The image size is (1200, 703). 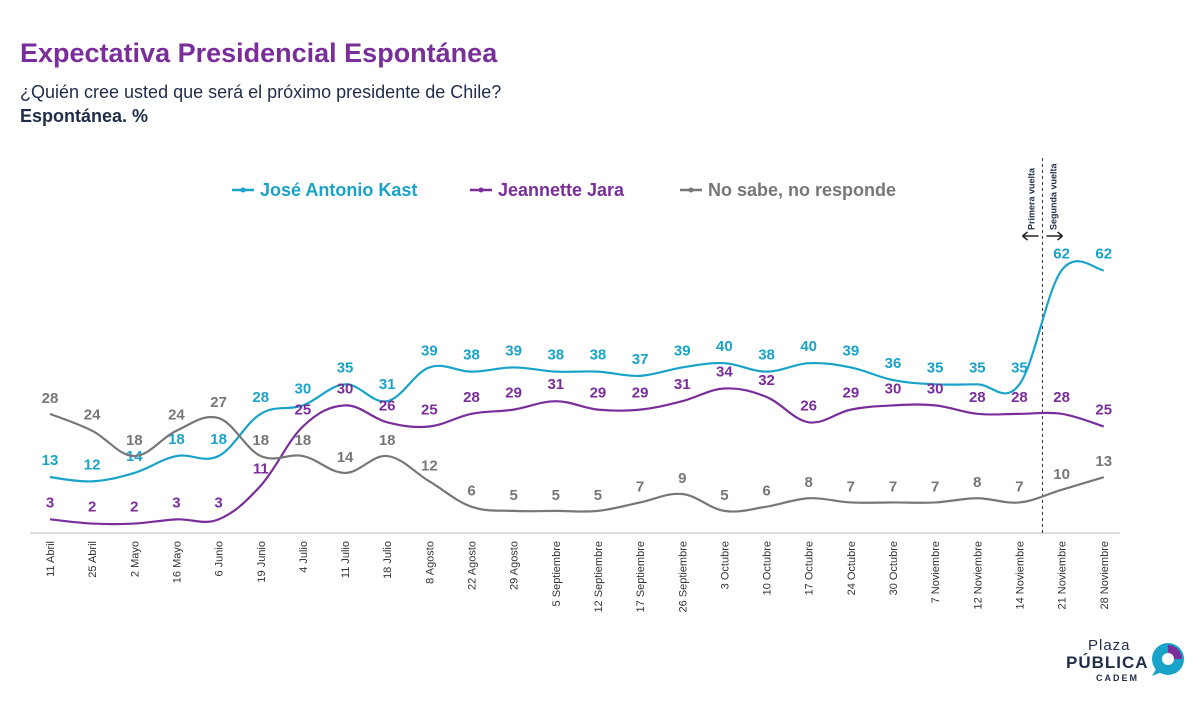 What do you see at coordinates (345, 457) in the screenshot?
I see `data-label: 14` at bounding box center [345, 457].